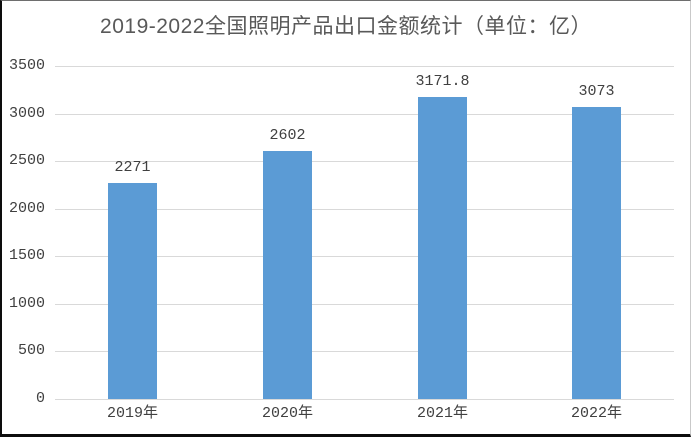 This screenshot has width=693, height=441. Describe the element at coordinates (26, 208) in the screenshot. I see `y-tick-label: 2000` at that location.